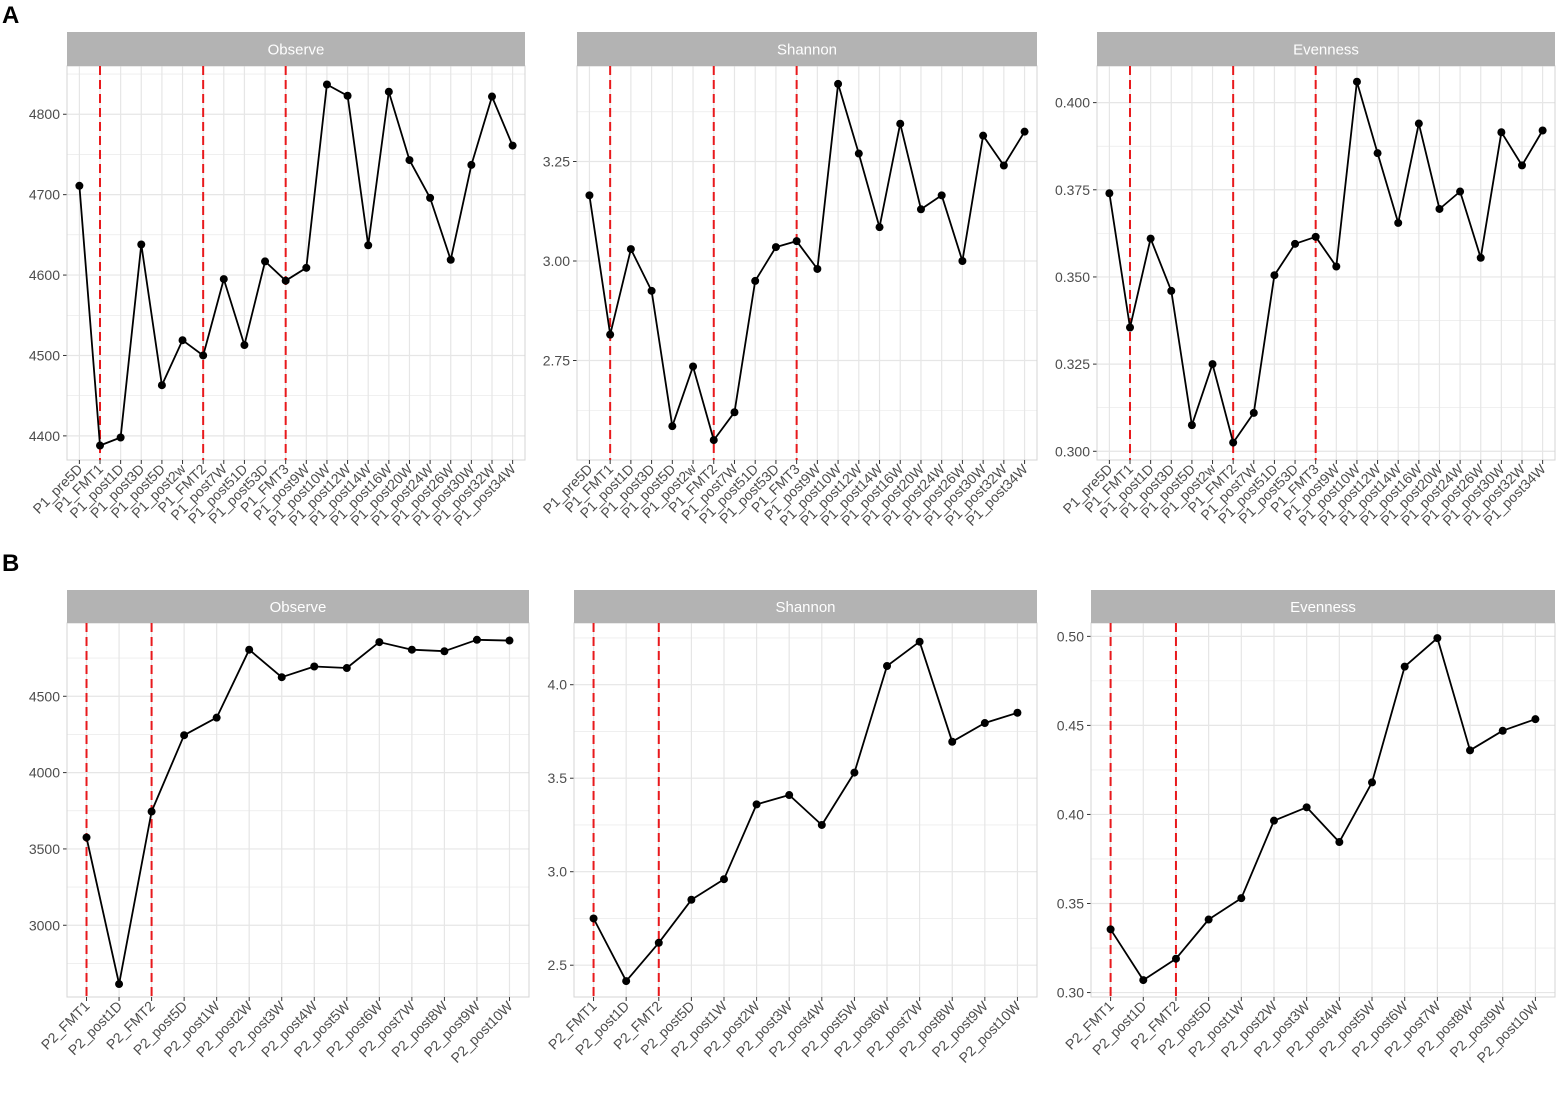 The width and height of the screenshot is (1556, 1097). I want to click on y-tick-label: 0.45, so click(1070, 725).